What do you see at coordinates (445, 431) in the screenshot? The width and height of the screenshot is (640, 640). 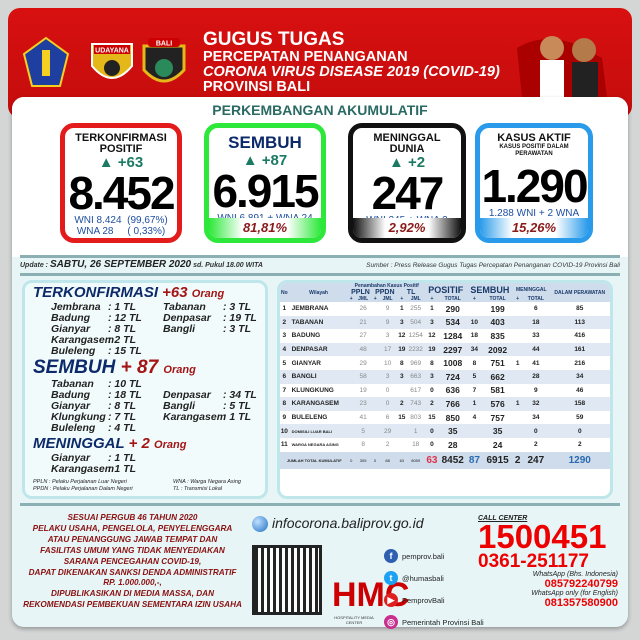 I see `table-row: 10 DOMISILI LUAR BALI 5 29 1 0 35 35 0 0` at bounding box center [445, 431].